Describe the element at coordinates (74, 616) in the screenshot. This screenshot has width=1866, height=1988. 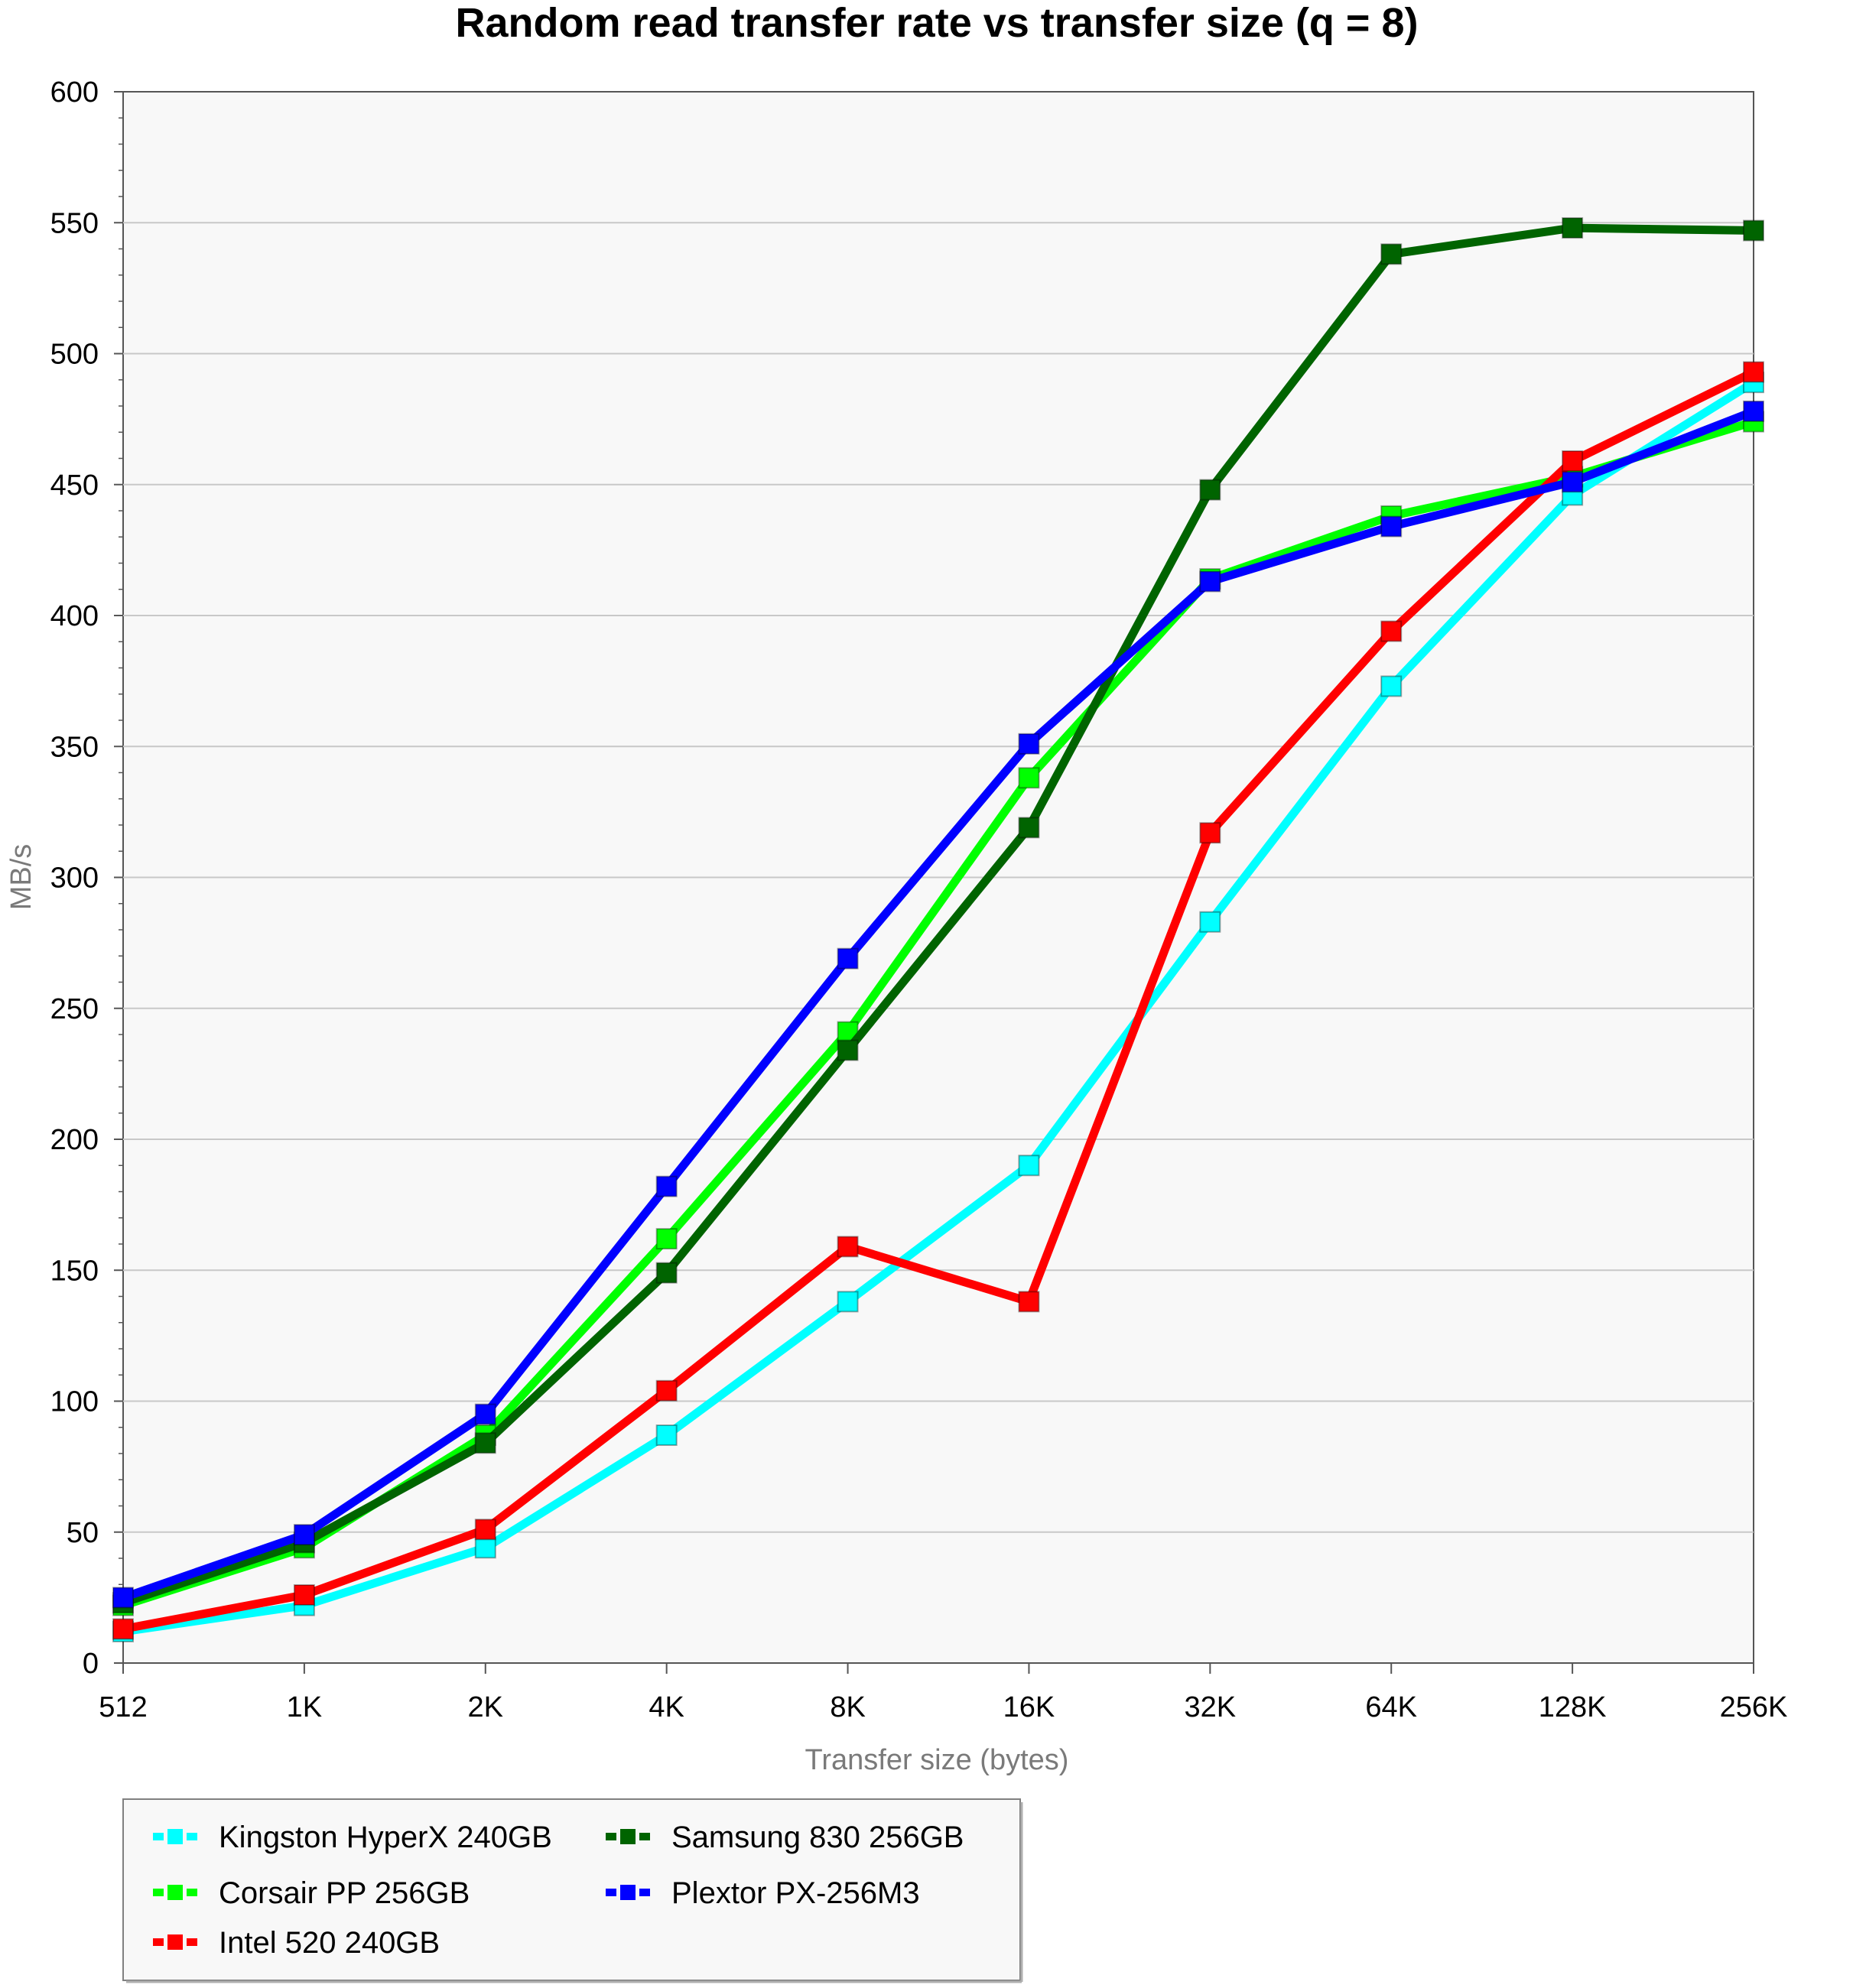
I see `y-tick-label: 400` at that location.